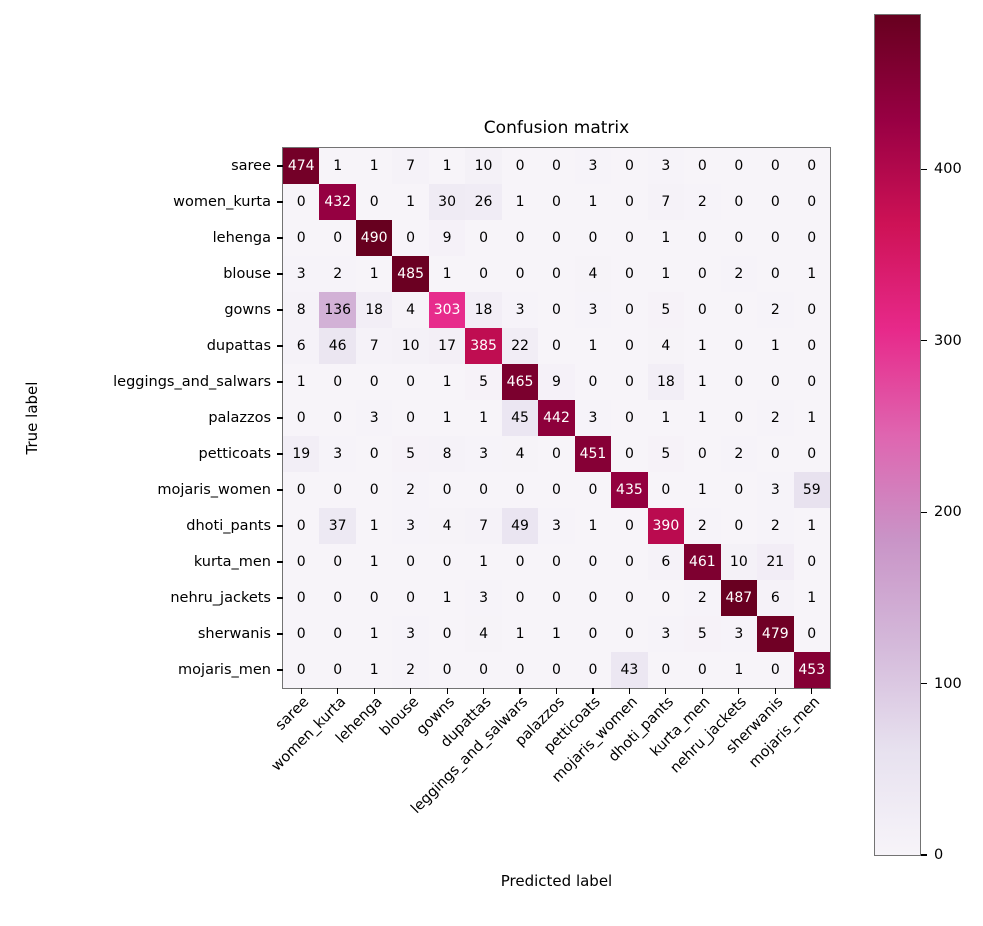  Describe the element at coordinates (410, 166) in the screenshot. I see `matrix-cell: 7` at that location.